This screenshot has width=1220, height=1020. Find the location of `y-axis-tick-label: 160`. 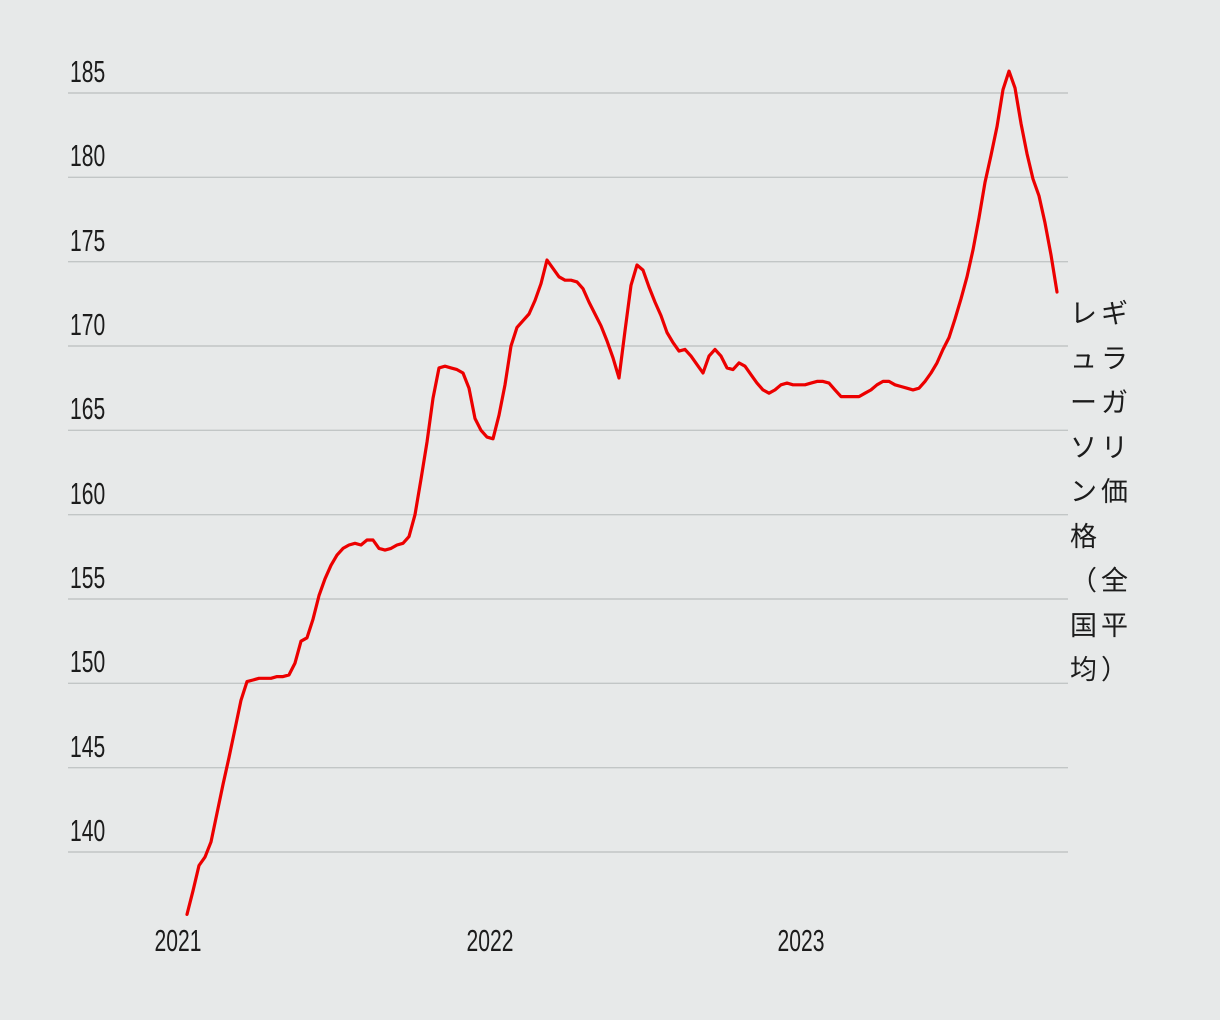

y-axis-tick-label: 160 is located at coordinates (88, 493).